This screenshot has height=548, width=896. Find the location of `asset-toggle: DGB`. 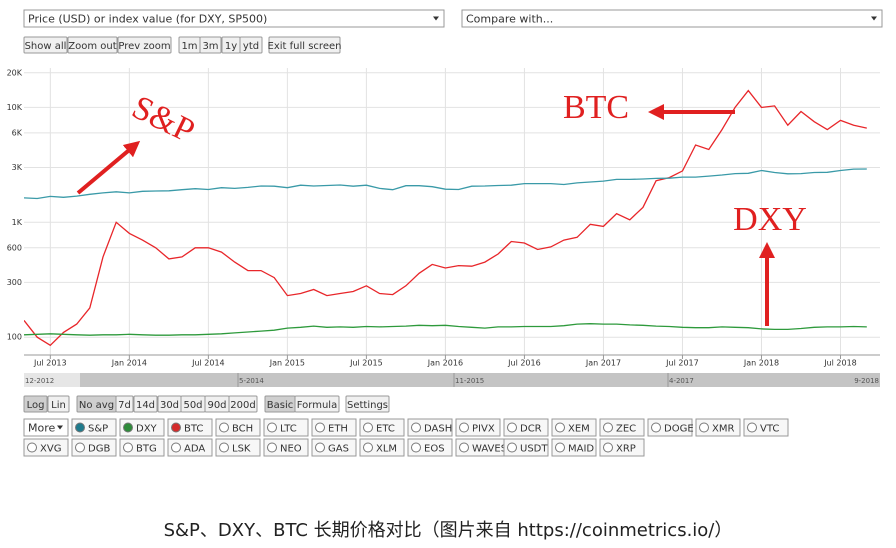

asset-toggle: DGB is located at coordinates (94, 447).